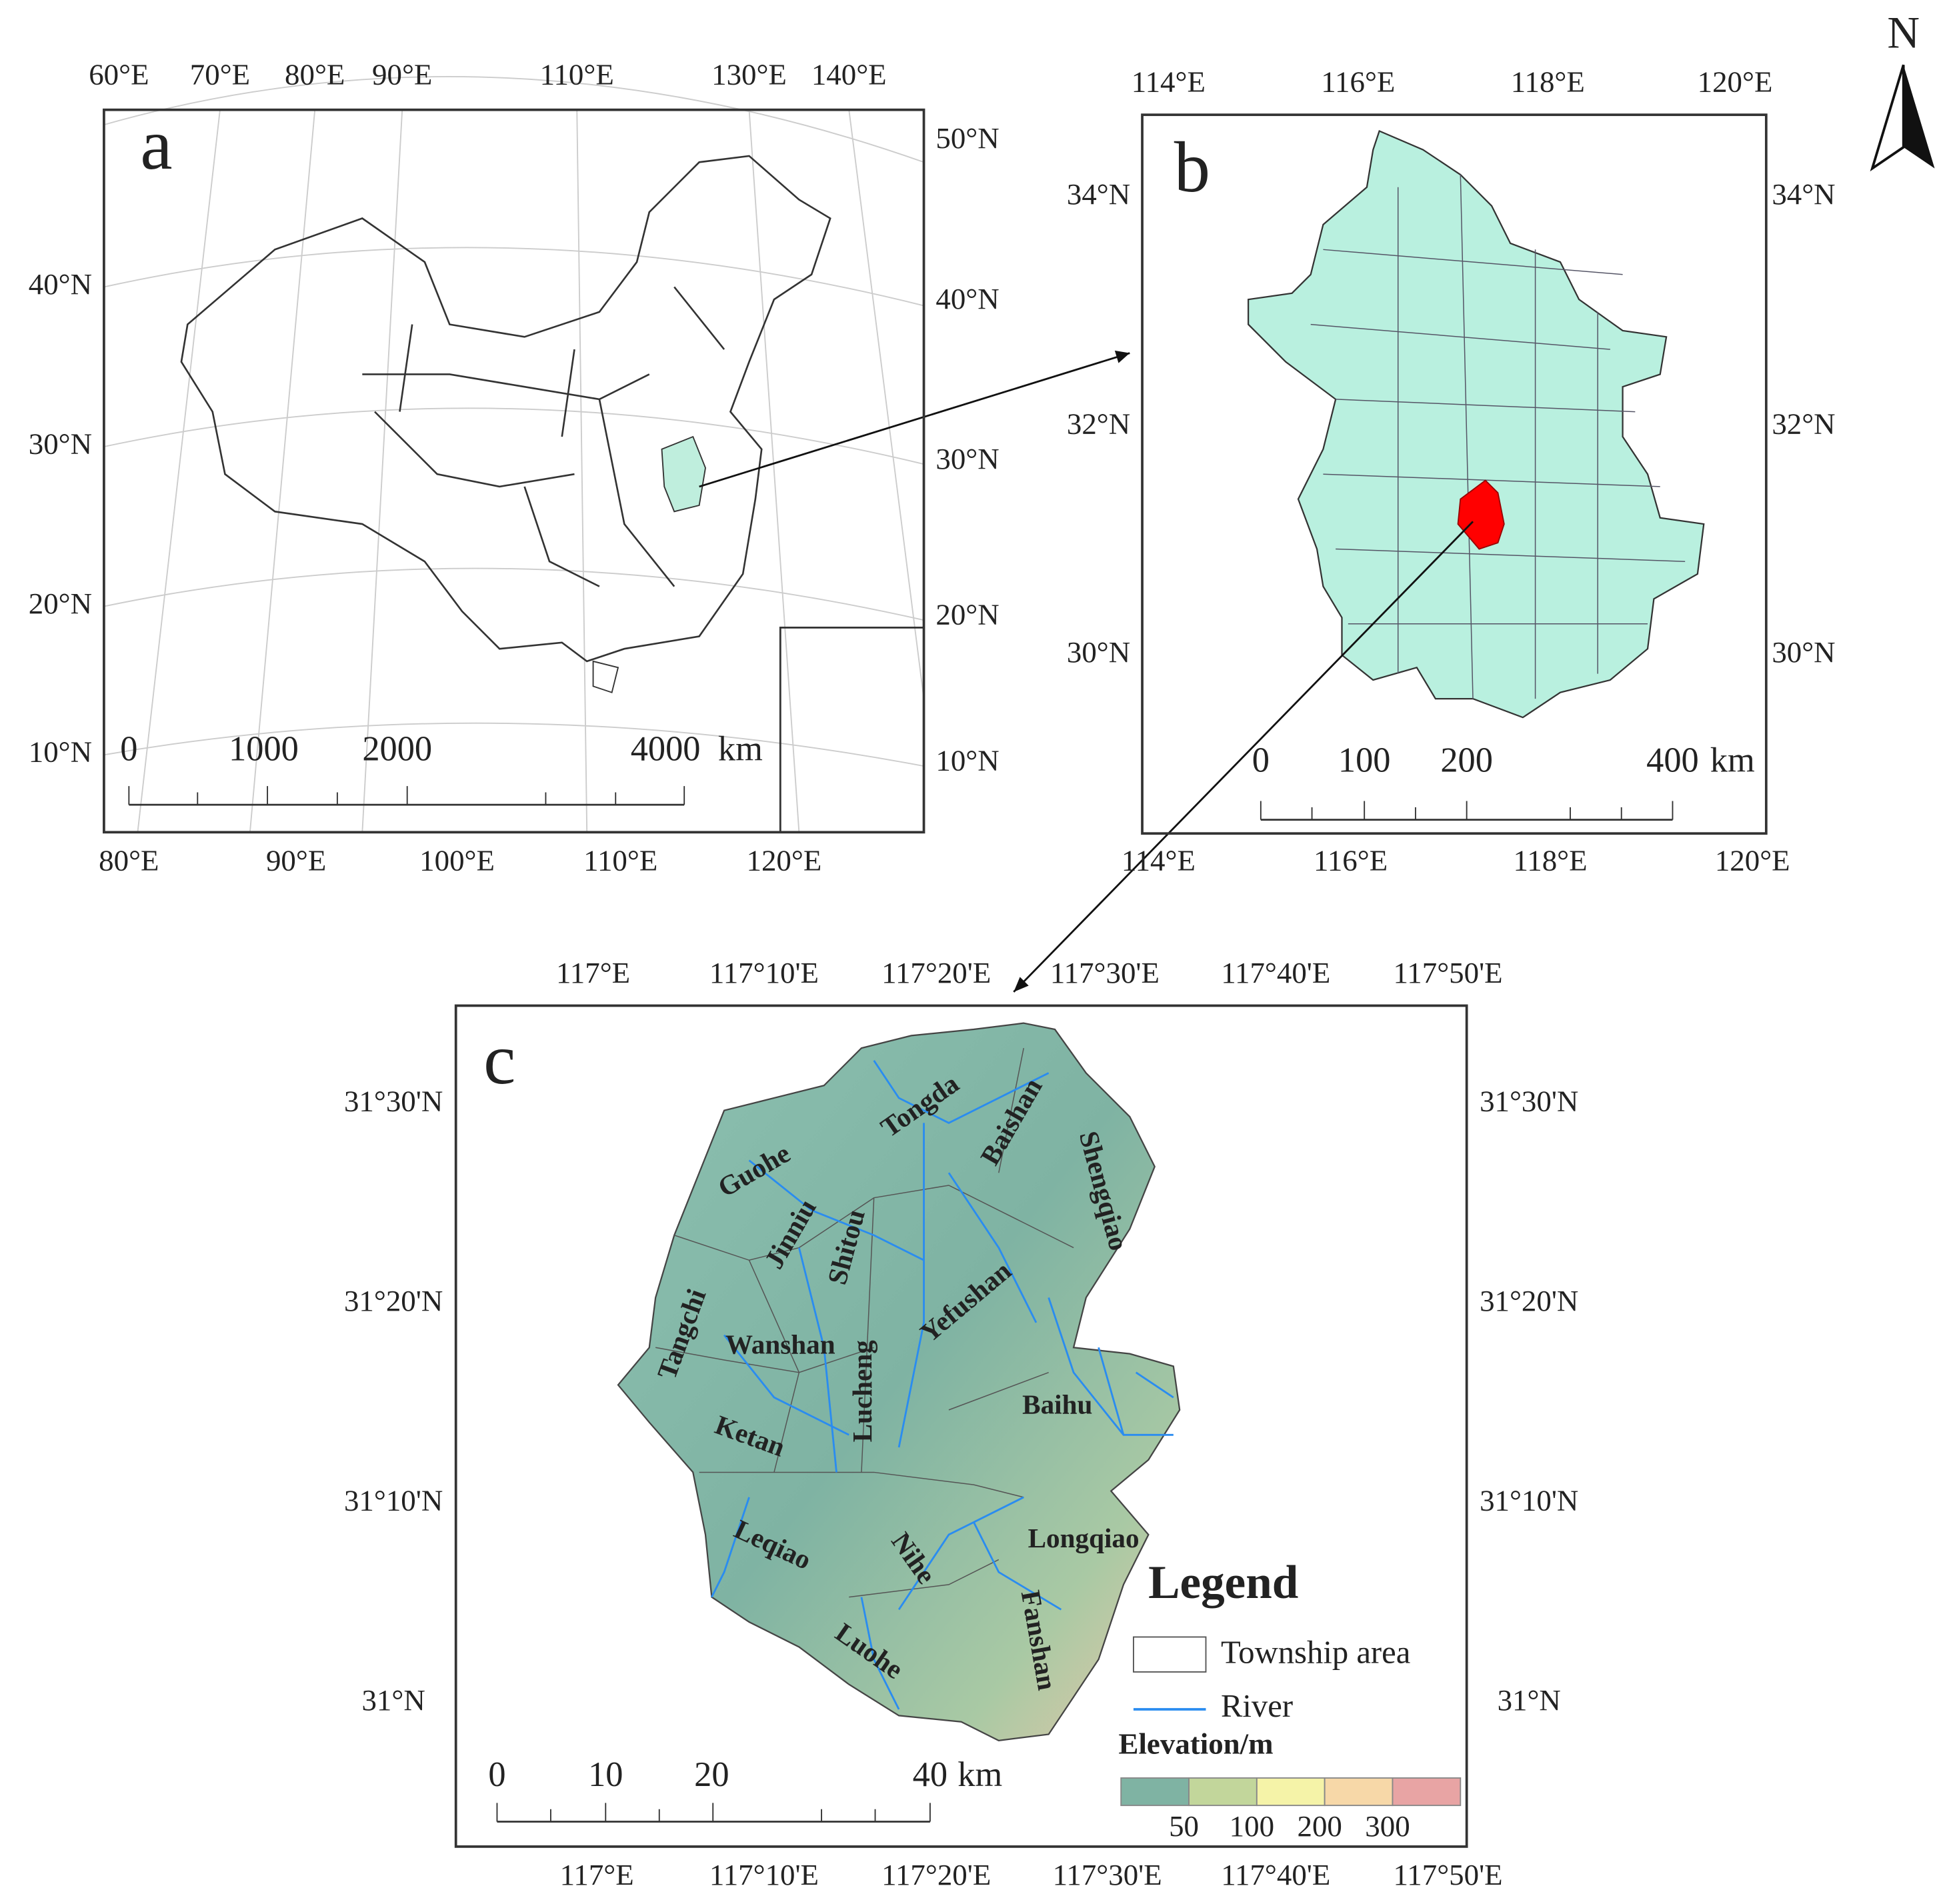 Image resolution: width=1955 pixels, height=1904 pixels. What do you see at coordinates (1672, 760) in the screenshot?
I see `scale-label: 400` at bounding box center [1672, 760].